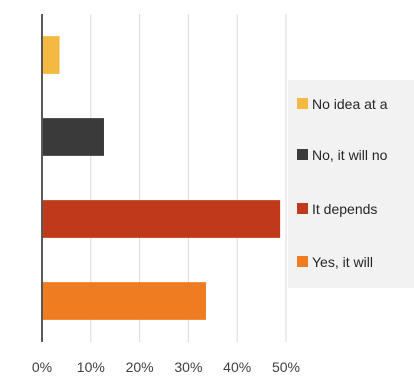 Image resolution: width=414 pixels, height=378 pixels. I want to click on bar-no-idea-at-all, so click(51, 55).